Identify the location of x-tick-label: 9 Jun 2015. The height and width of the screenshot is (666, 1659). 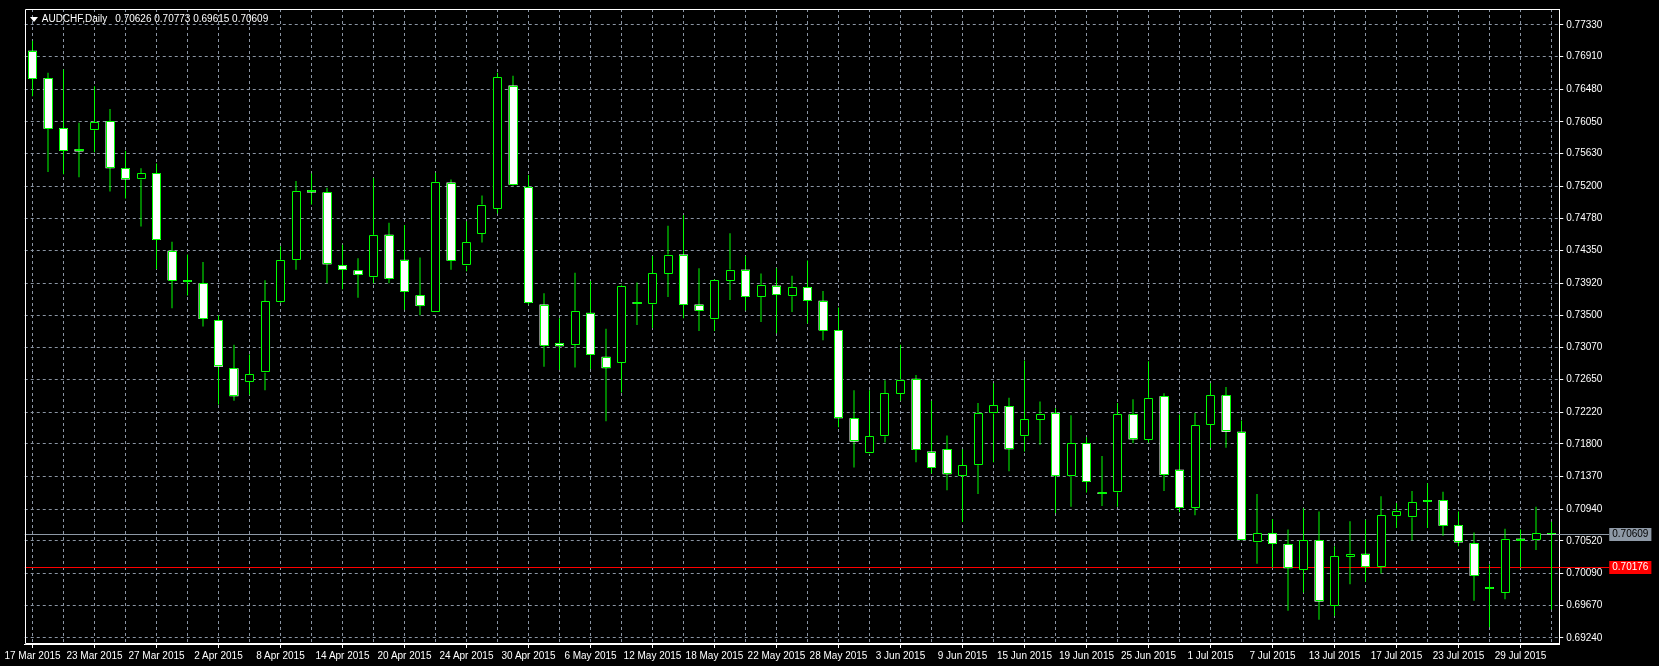
(962, 655).